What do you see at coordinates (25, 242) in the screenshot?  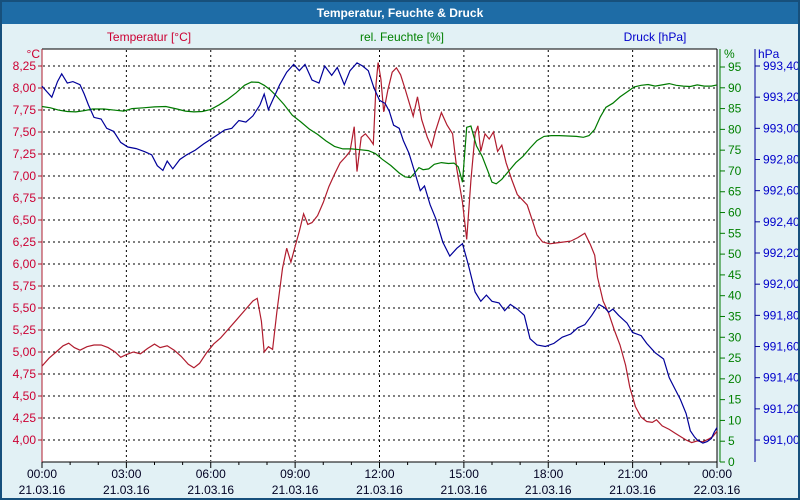 I see `temperature-tick-label: 6,25` at bounding box center [25, 242].